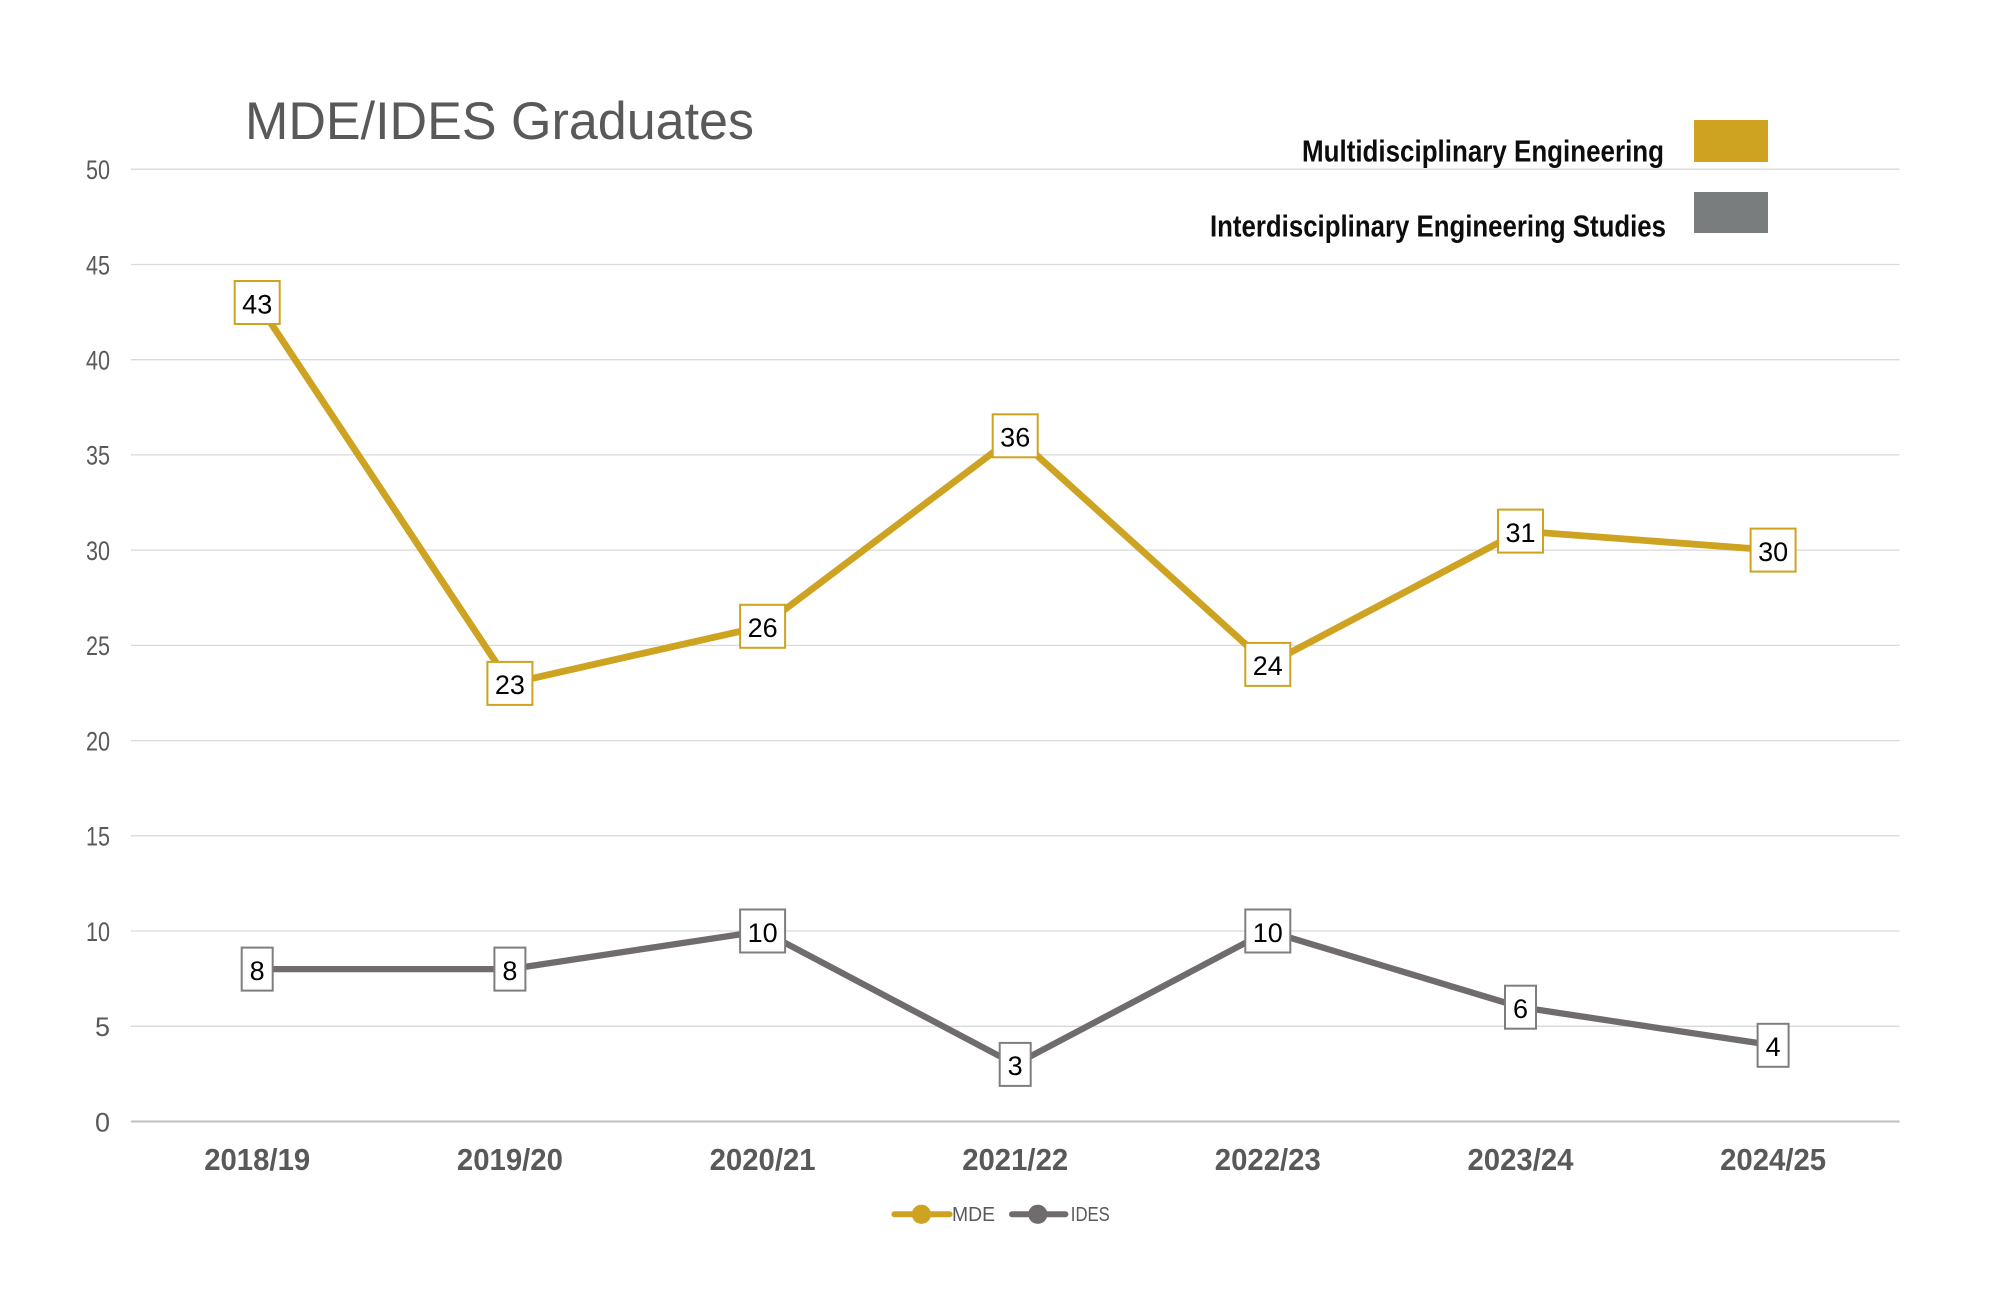 This screenshot has width=2000, height=1300. Describe the element at coordinates (98, 265) in the screenshot. I see `svg-text: 45` at that location.